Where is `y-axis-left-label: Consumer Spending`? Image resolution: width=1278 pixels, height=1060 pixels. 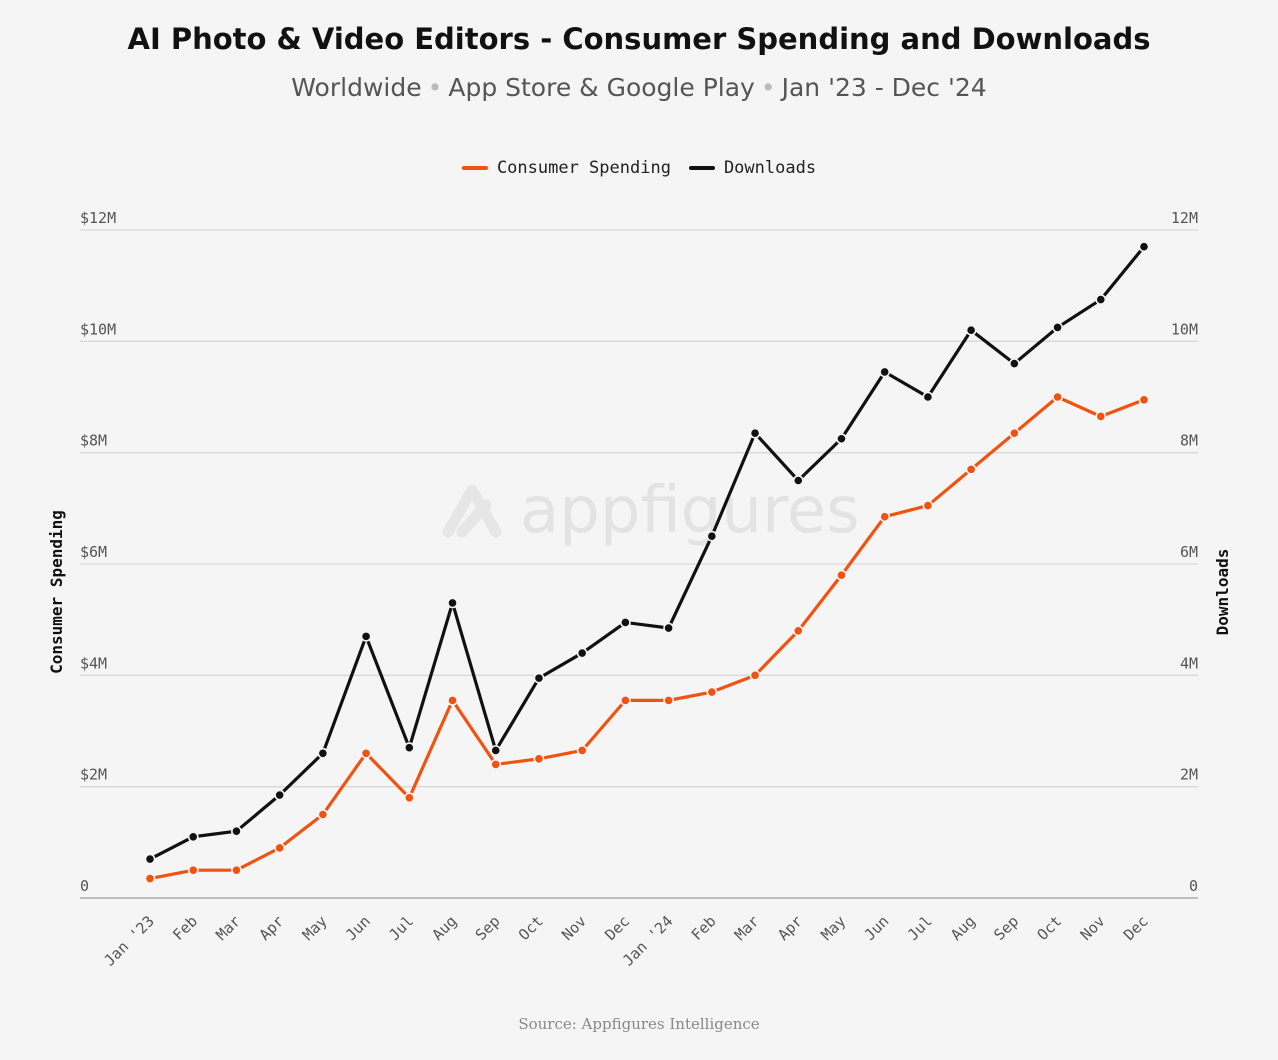
y-axis-left-label: Consumer Spending is located at coordinates (56, 592).